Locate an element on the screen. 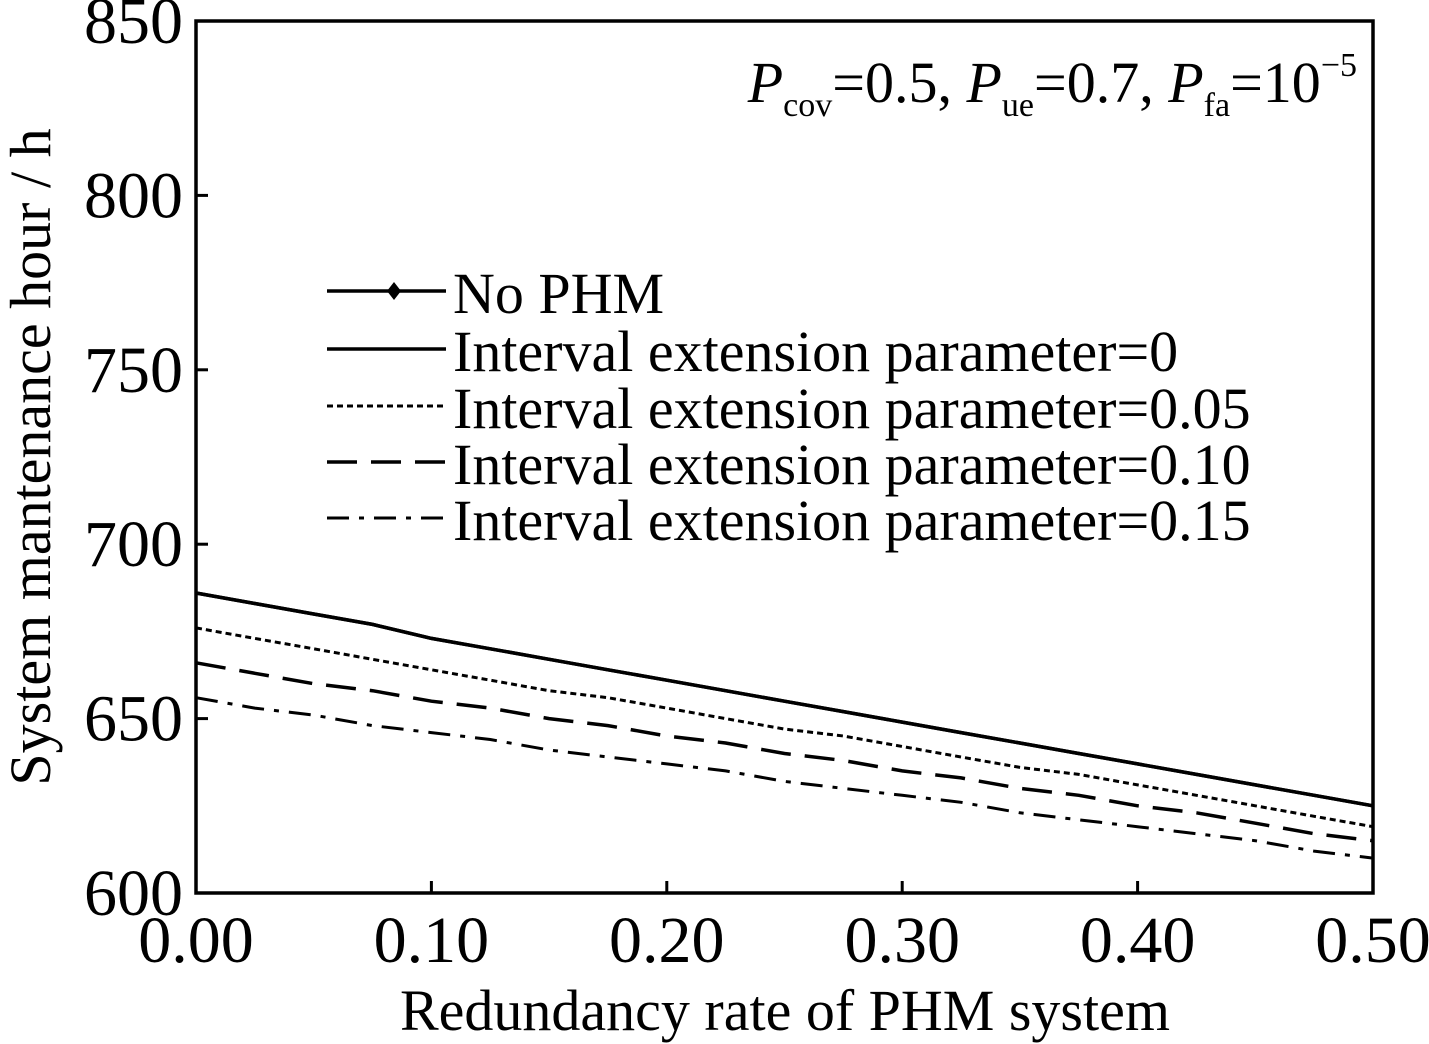 Image resolution: width=1429 pixels, height=1044 pixels. parameter-annotation: Pcov=0.5, Pue=0.7, Pfa=10−5 is located at coordinates (1052, 85).